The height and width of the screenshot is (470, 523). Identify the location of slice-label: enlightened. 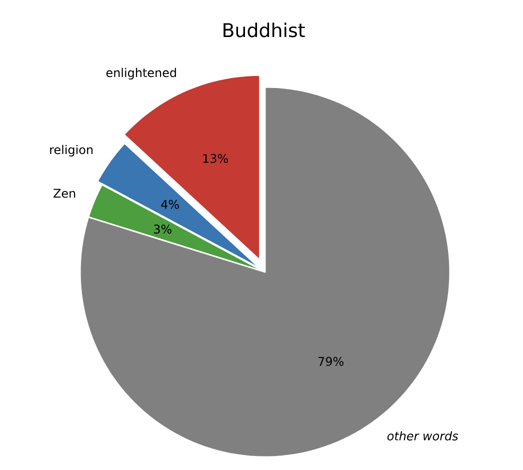
(141, 74).